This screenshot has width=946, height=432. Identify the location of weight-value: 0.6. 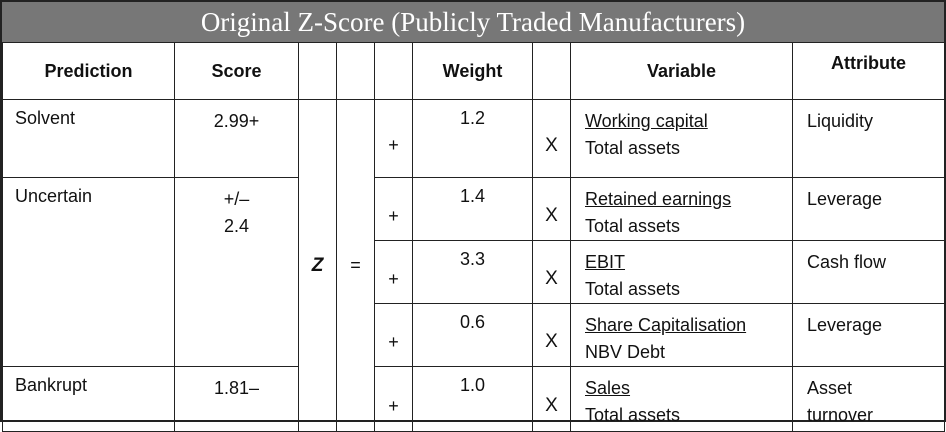
(472, 335).